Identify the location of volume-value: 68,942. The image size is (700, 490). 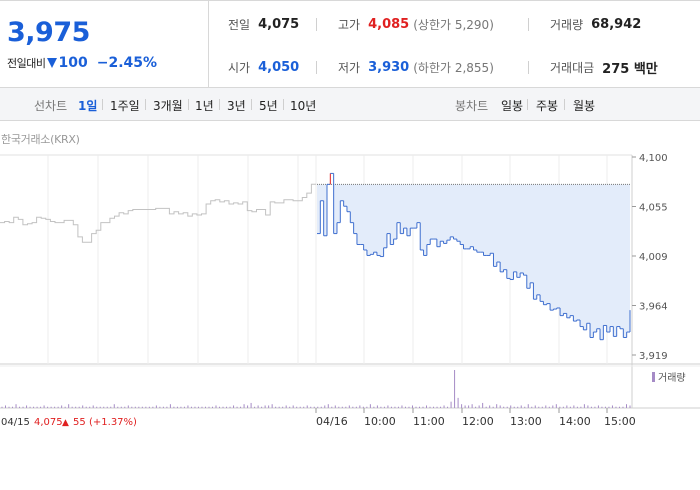
(616, 24).